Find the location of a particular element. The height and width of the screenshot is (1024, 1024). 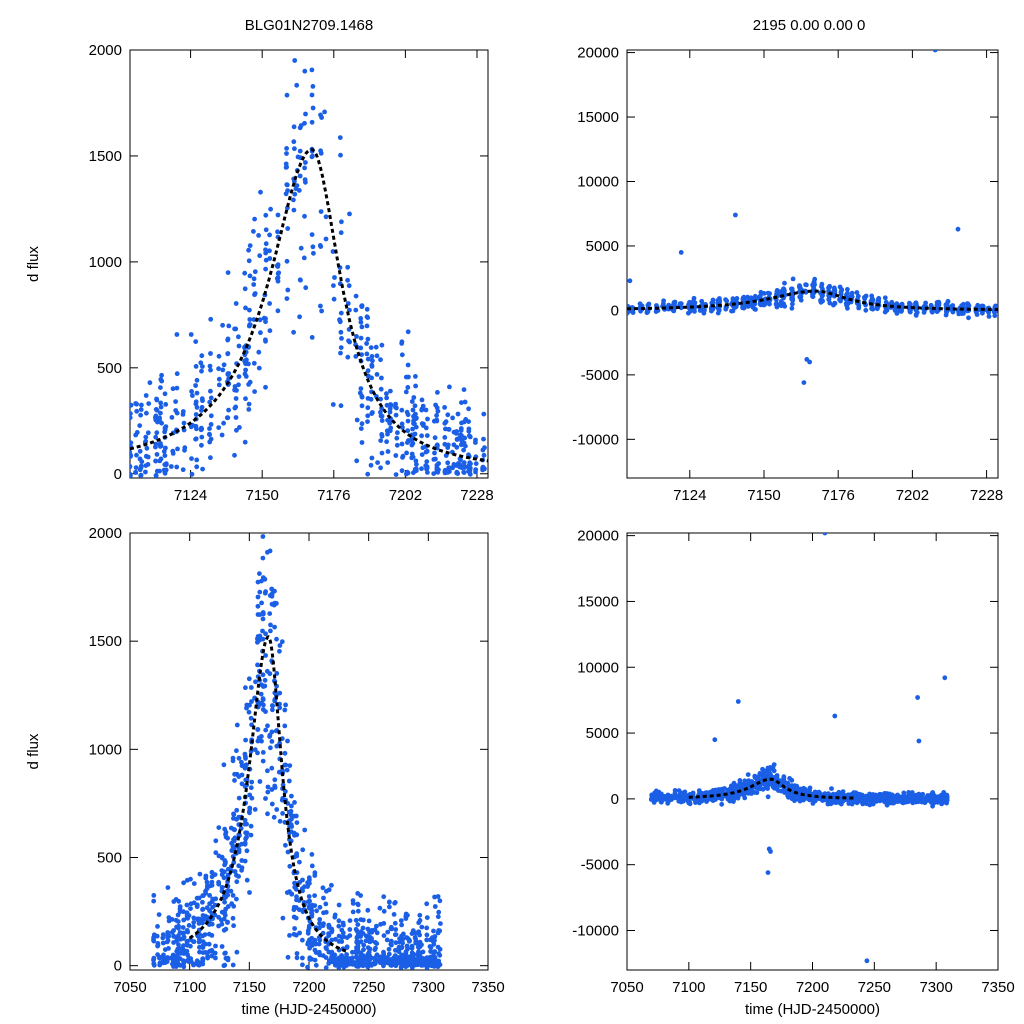

data-points is located at coordinates (799, 748).